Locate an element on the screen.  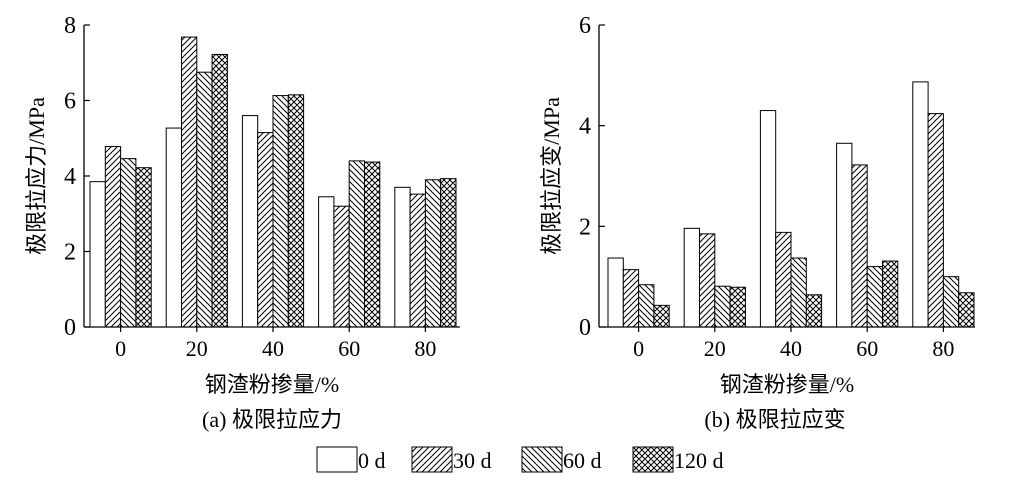
y-ticks: 0 2 4 6 is located at coordinates (592, 177).